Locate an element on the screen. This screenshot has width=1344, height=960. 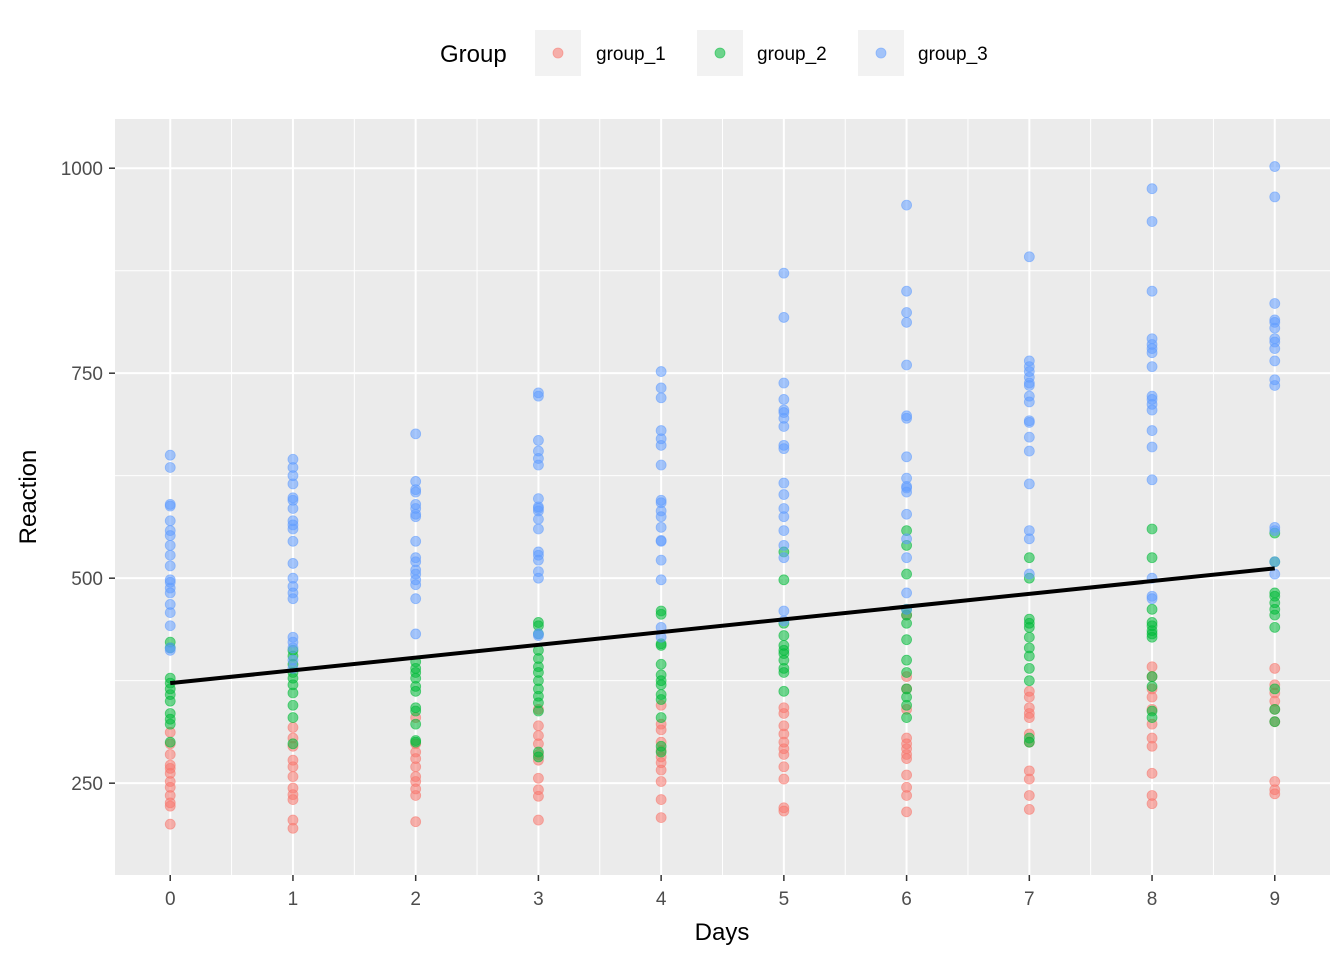
x-axis-title: Days is located at coordinates (722, 932).